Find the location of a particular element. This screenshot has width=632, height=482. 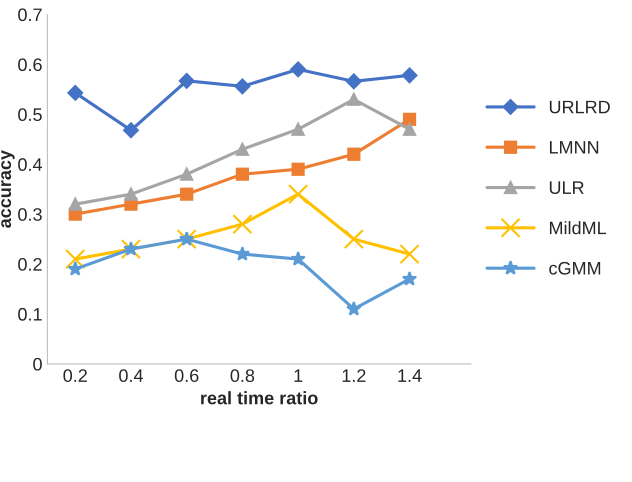

y-axis-title: accuracy is located at coordinates (8, 189).